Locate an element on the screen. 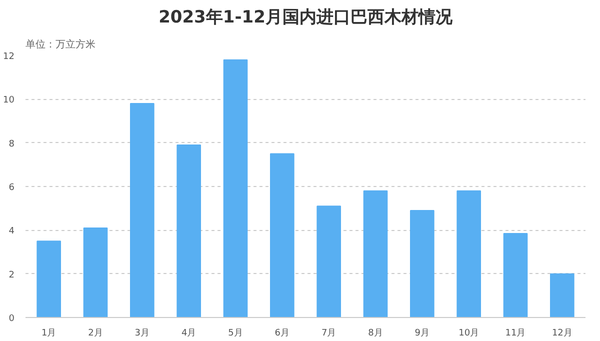 Image resolution: width=600 pixels, height=341 pixels. y-tick-label: 12 is located at coordinates (8, 57).